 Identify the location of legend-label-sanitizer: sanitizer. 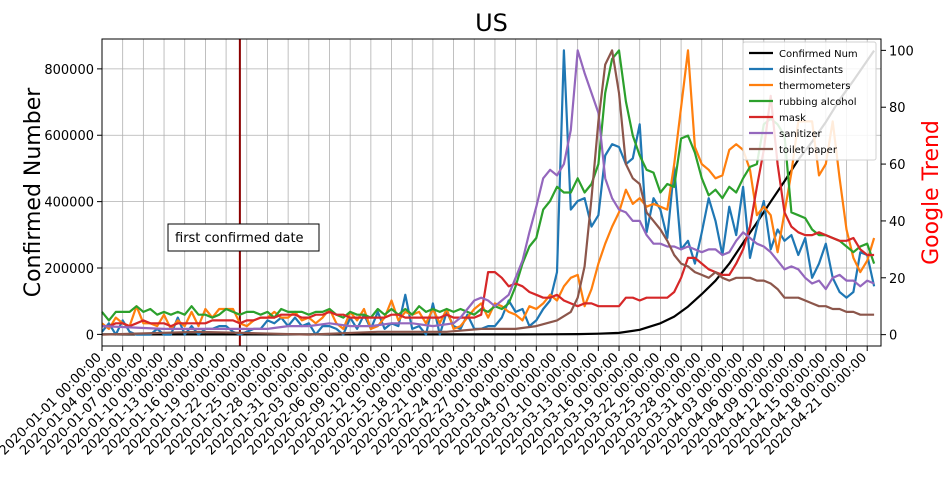
(801, 134).